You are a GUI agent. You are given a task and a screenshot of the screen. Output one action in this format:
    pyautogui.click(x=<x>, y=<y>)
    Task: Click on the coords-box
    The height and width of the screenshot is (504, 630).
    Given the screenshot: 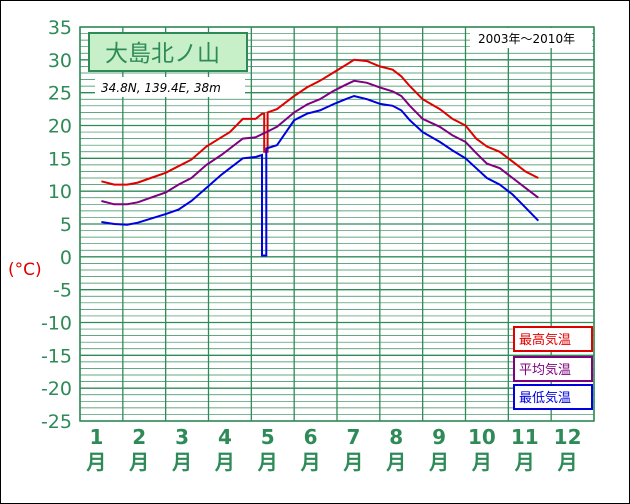 What is the action you would take?
    pyautogui.click(x=170, y=87)
    